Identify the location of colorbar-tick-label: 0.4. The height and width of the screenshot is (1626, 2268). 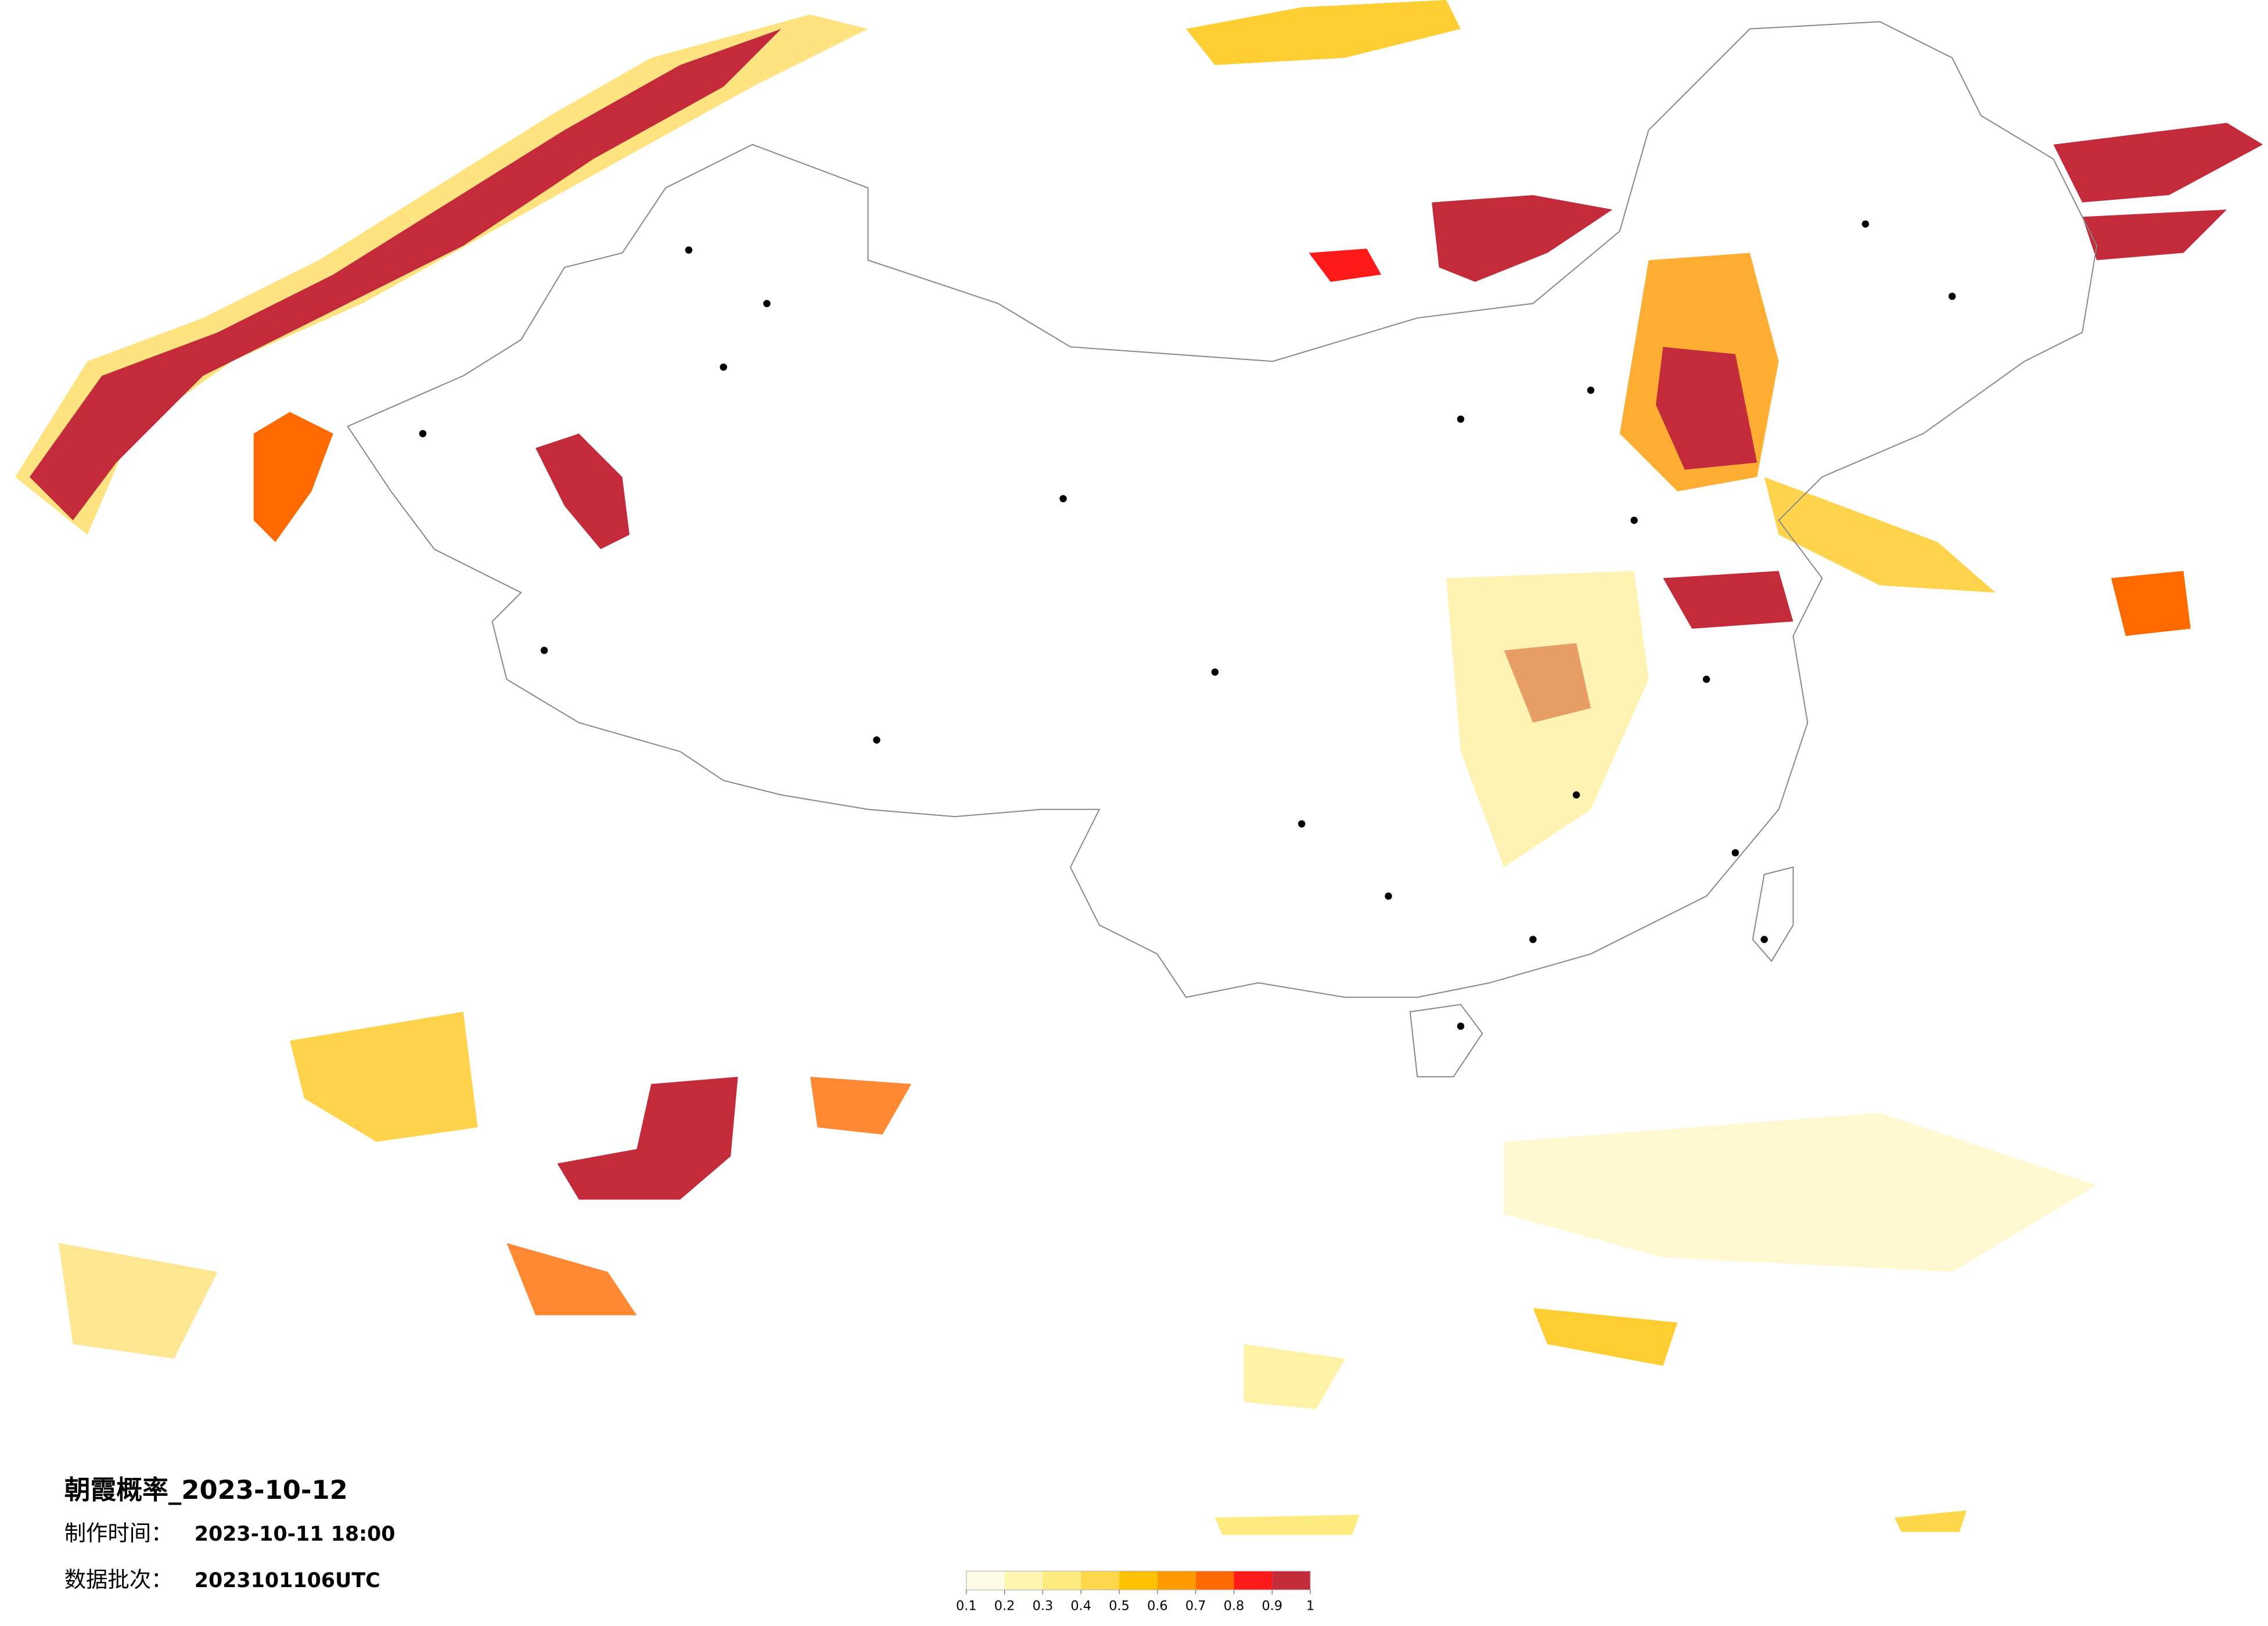
(1080, 1606).